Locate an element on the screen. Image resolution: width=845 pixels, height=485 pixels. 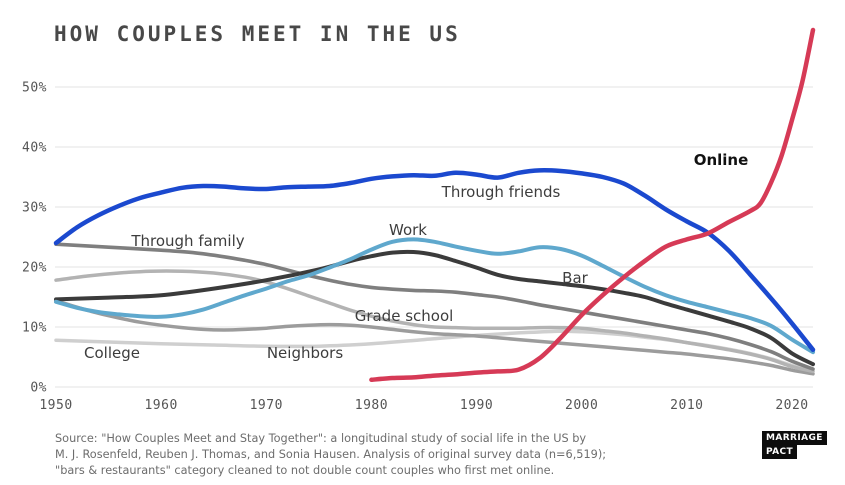
x-tick-label: 1990 is located at coordinates (476, 405).